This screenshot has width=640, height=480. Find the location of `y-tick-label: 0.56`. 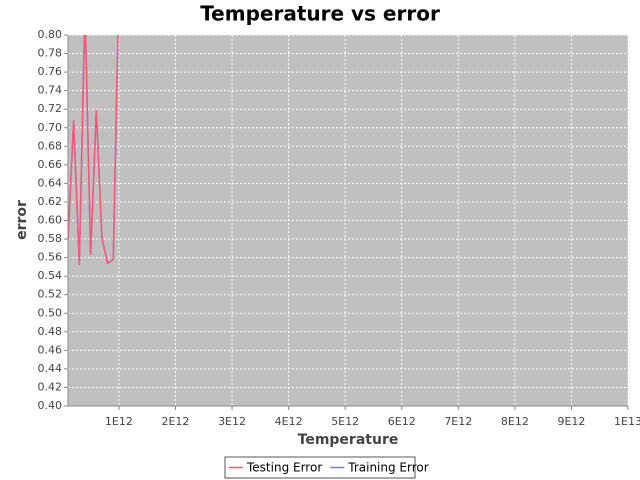

y-tick-label: 0.56 is located at coordinates (50, 257).